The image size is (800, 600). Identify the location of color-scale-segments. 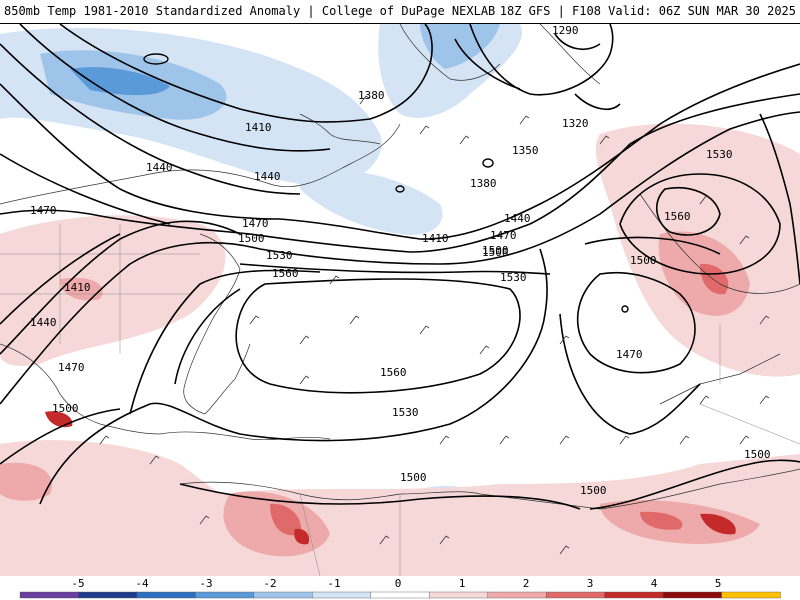
(400, 595).